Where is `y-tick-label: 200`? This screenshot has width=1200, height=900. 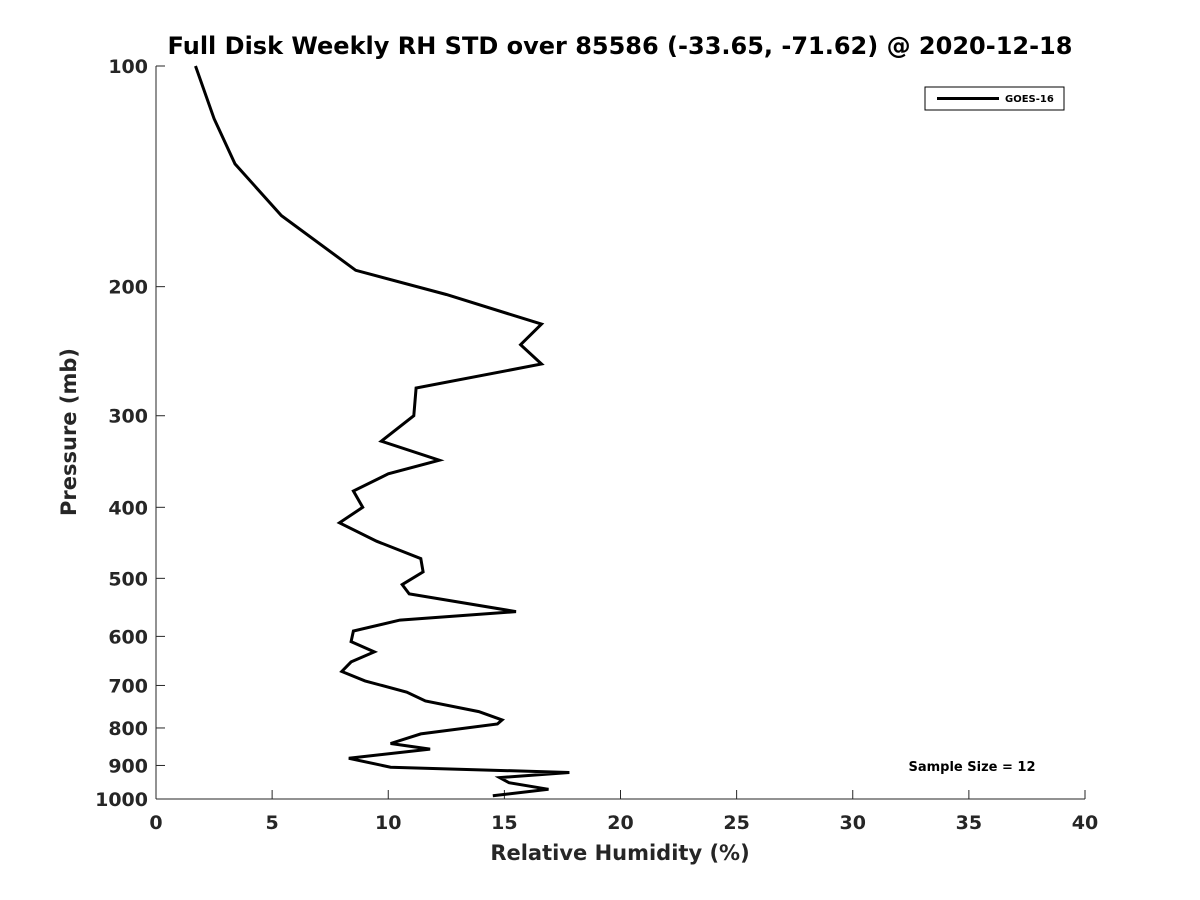
y-tick-label: 200 is located at coordinates (128, 288).